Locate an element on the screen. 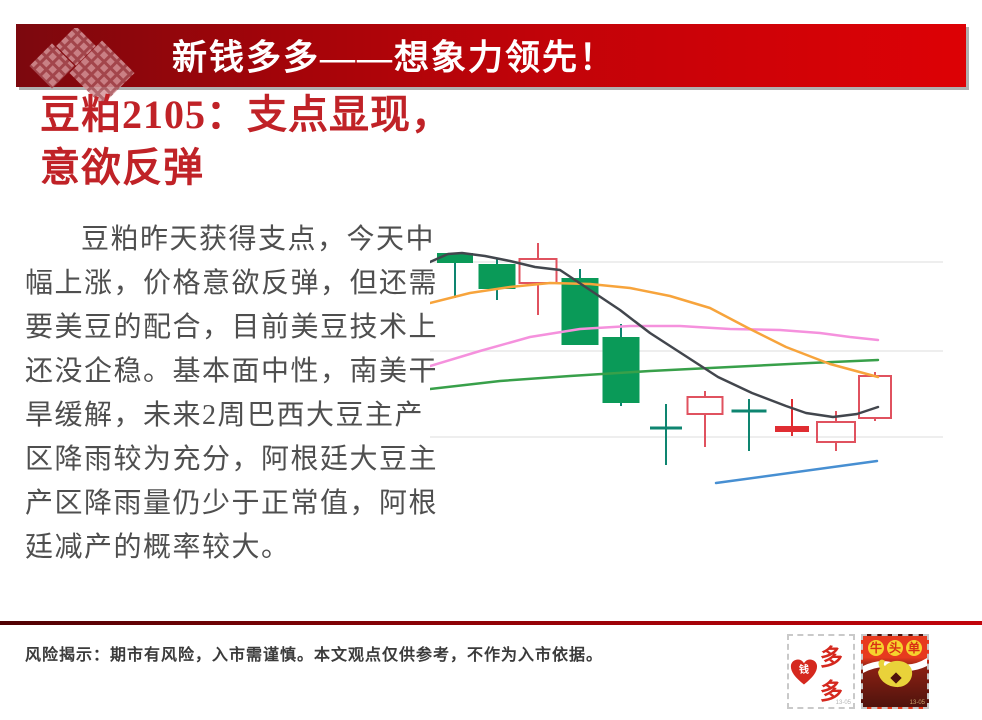 The height and width of the screenshot is (720, 982). body-line: 豆粕昨天获得支点，今天中 is located at coordinates (258, 239).